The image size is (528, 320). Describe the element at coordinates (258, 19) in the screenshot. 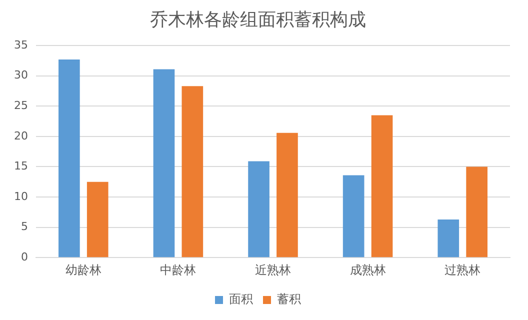

I see `chart-title: 乔木林各龄组面积蓄积构成` at that location.